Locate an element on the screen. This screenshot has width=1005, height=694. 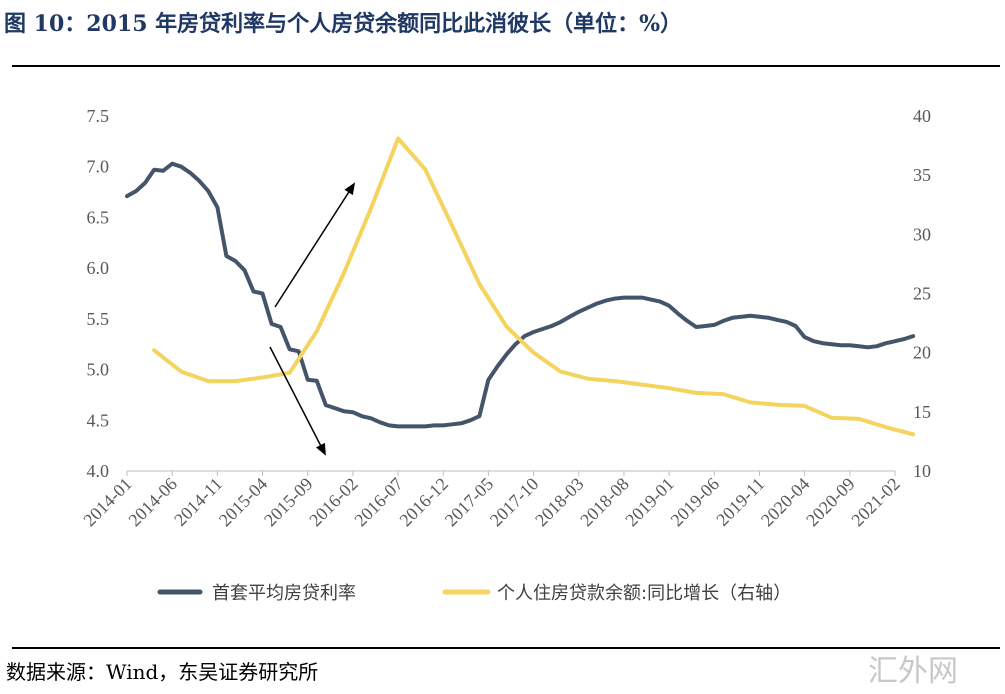
legend-label: 个人住房贷款余额:同比增长（右轴） is located at coordinates (644, 593).